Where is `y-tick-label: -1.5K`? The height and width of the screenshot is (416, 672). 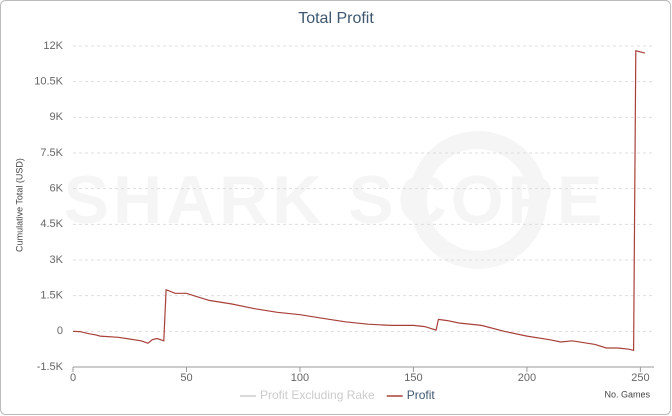 y-tick-label: -1.5K is located at coordinates (50, 367).